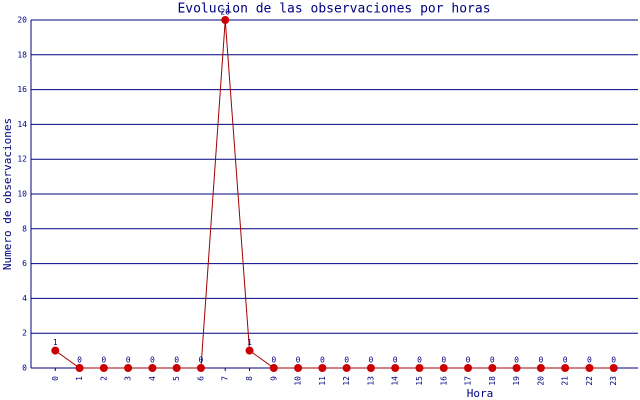 Image resolution: width=640 pixels, height=400 pixels. What do you see at coordinates (24, 368) in the screenshot?
I see `y-tick-label: 0` at bounding box center [24, 368].